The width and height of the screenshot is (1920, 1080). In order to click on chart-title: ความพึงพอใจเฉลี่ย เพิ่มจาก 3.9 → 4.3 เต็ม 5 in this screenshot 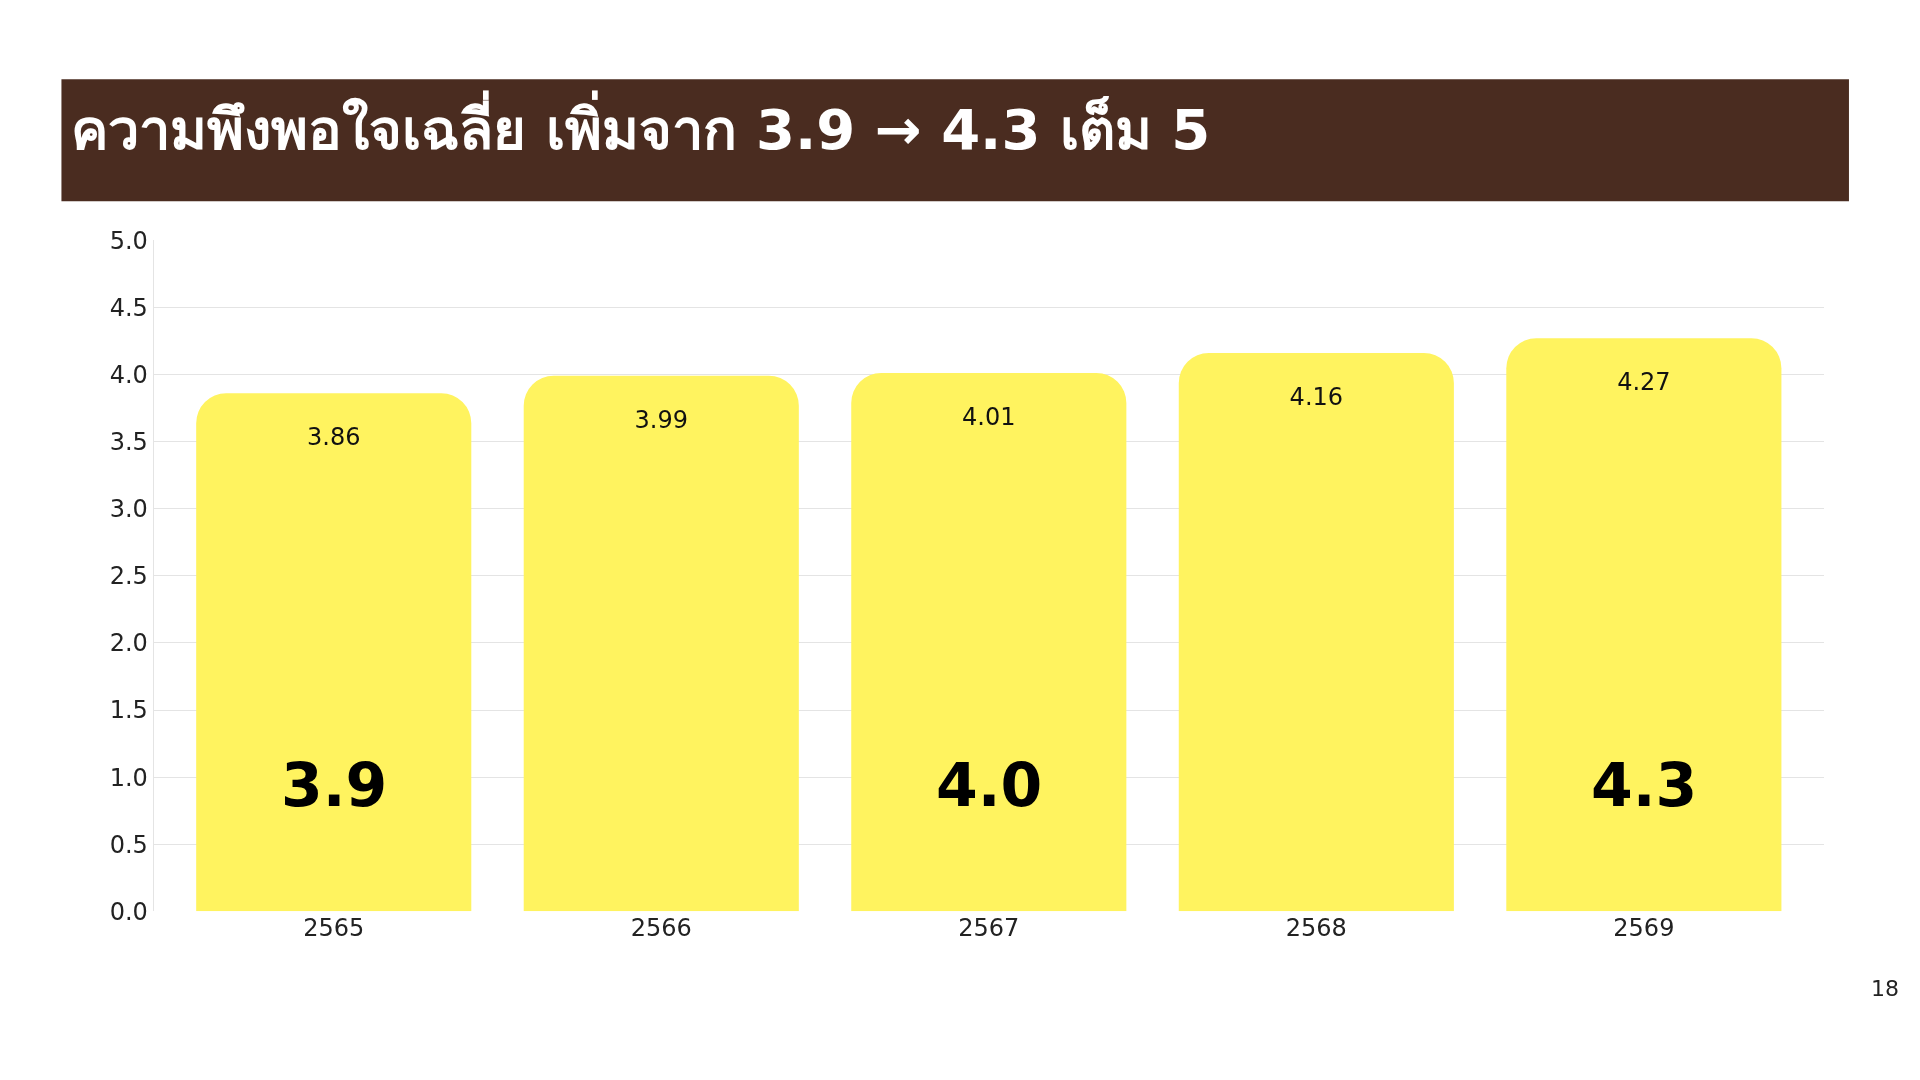, I will do `click(641, 126)`.